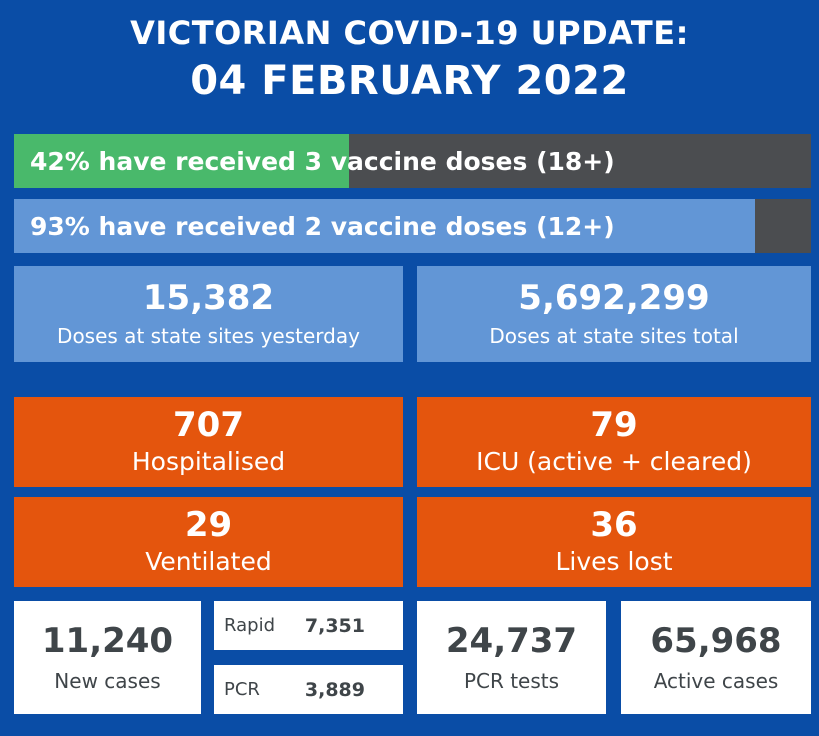  I want to click on lives-lost-value: 36, so click(614, 525).